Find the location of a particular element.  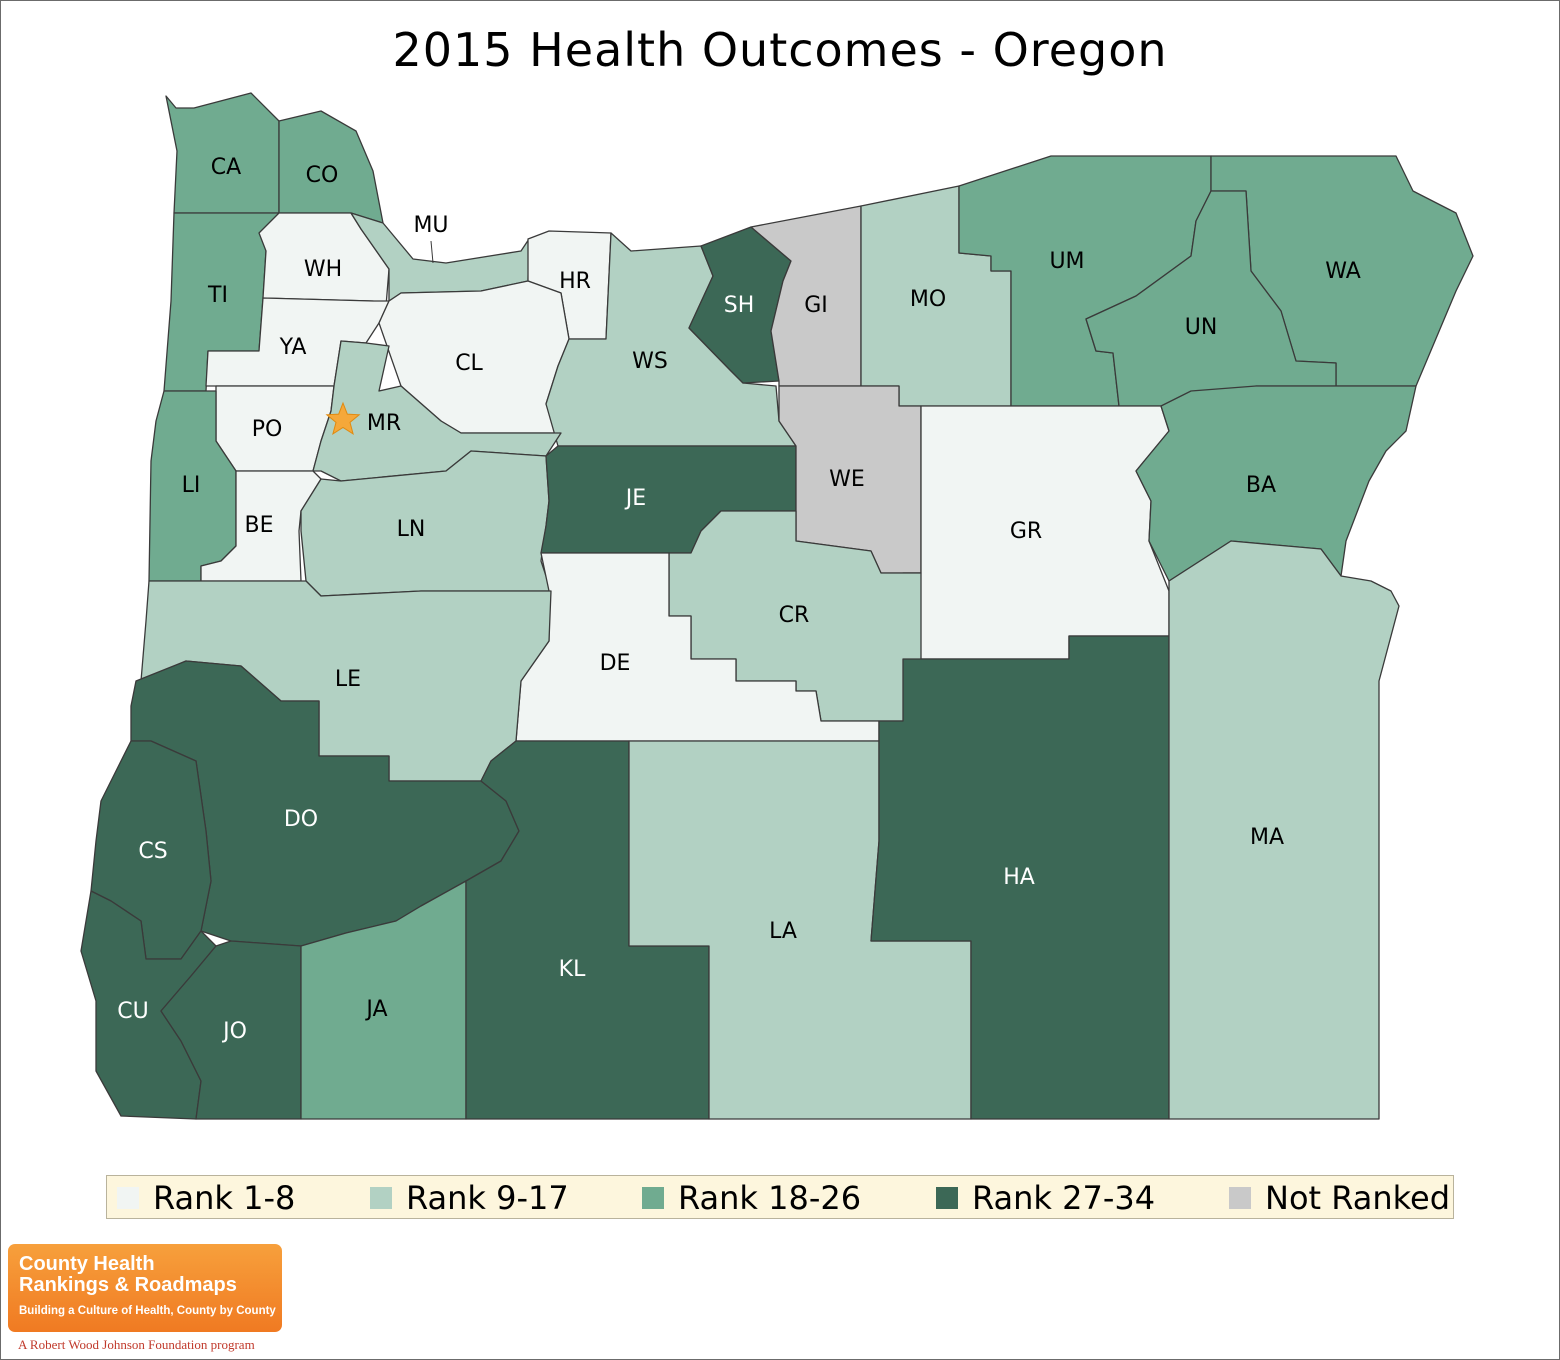

county-label-cr: CR is located at coordinates (794, 615).